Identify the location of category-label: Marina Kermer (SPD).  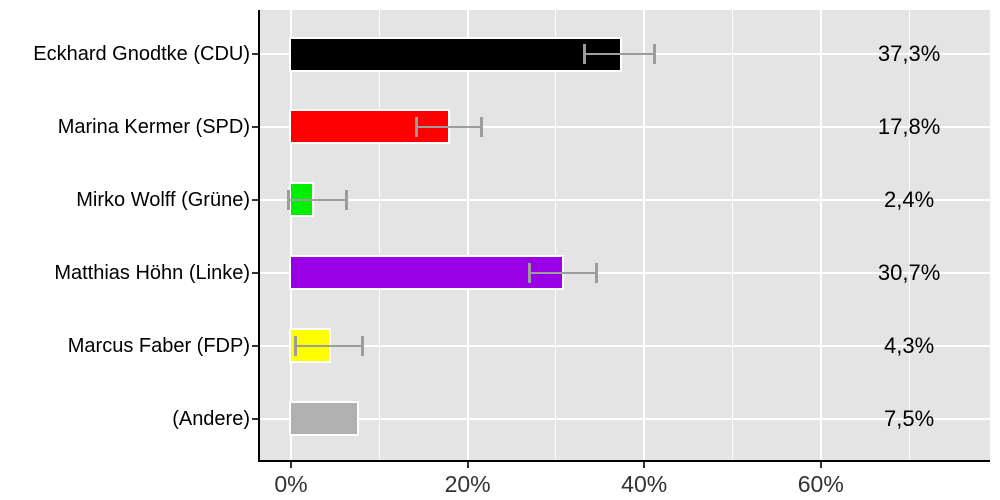
(153, 126).